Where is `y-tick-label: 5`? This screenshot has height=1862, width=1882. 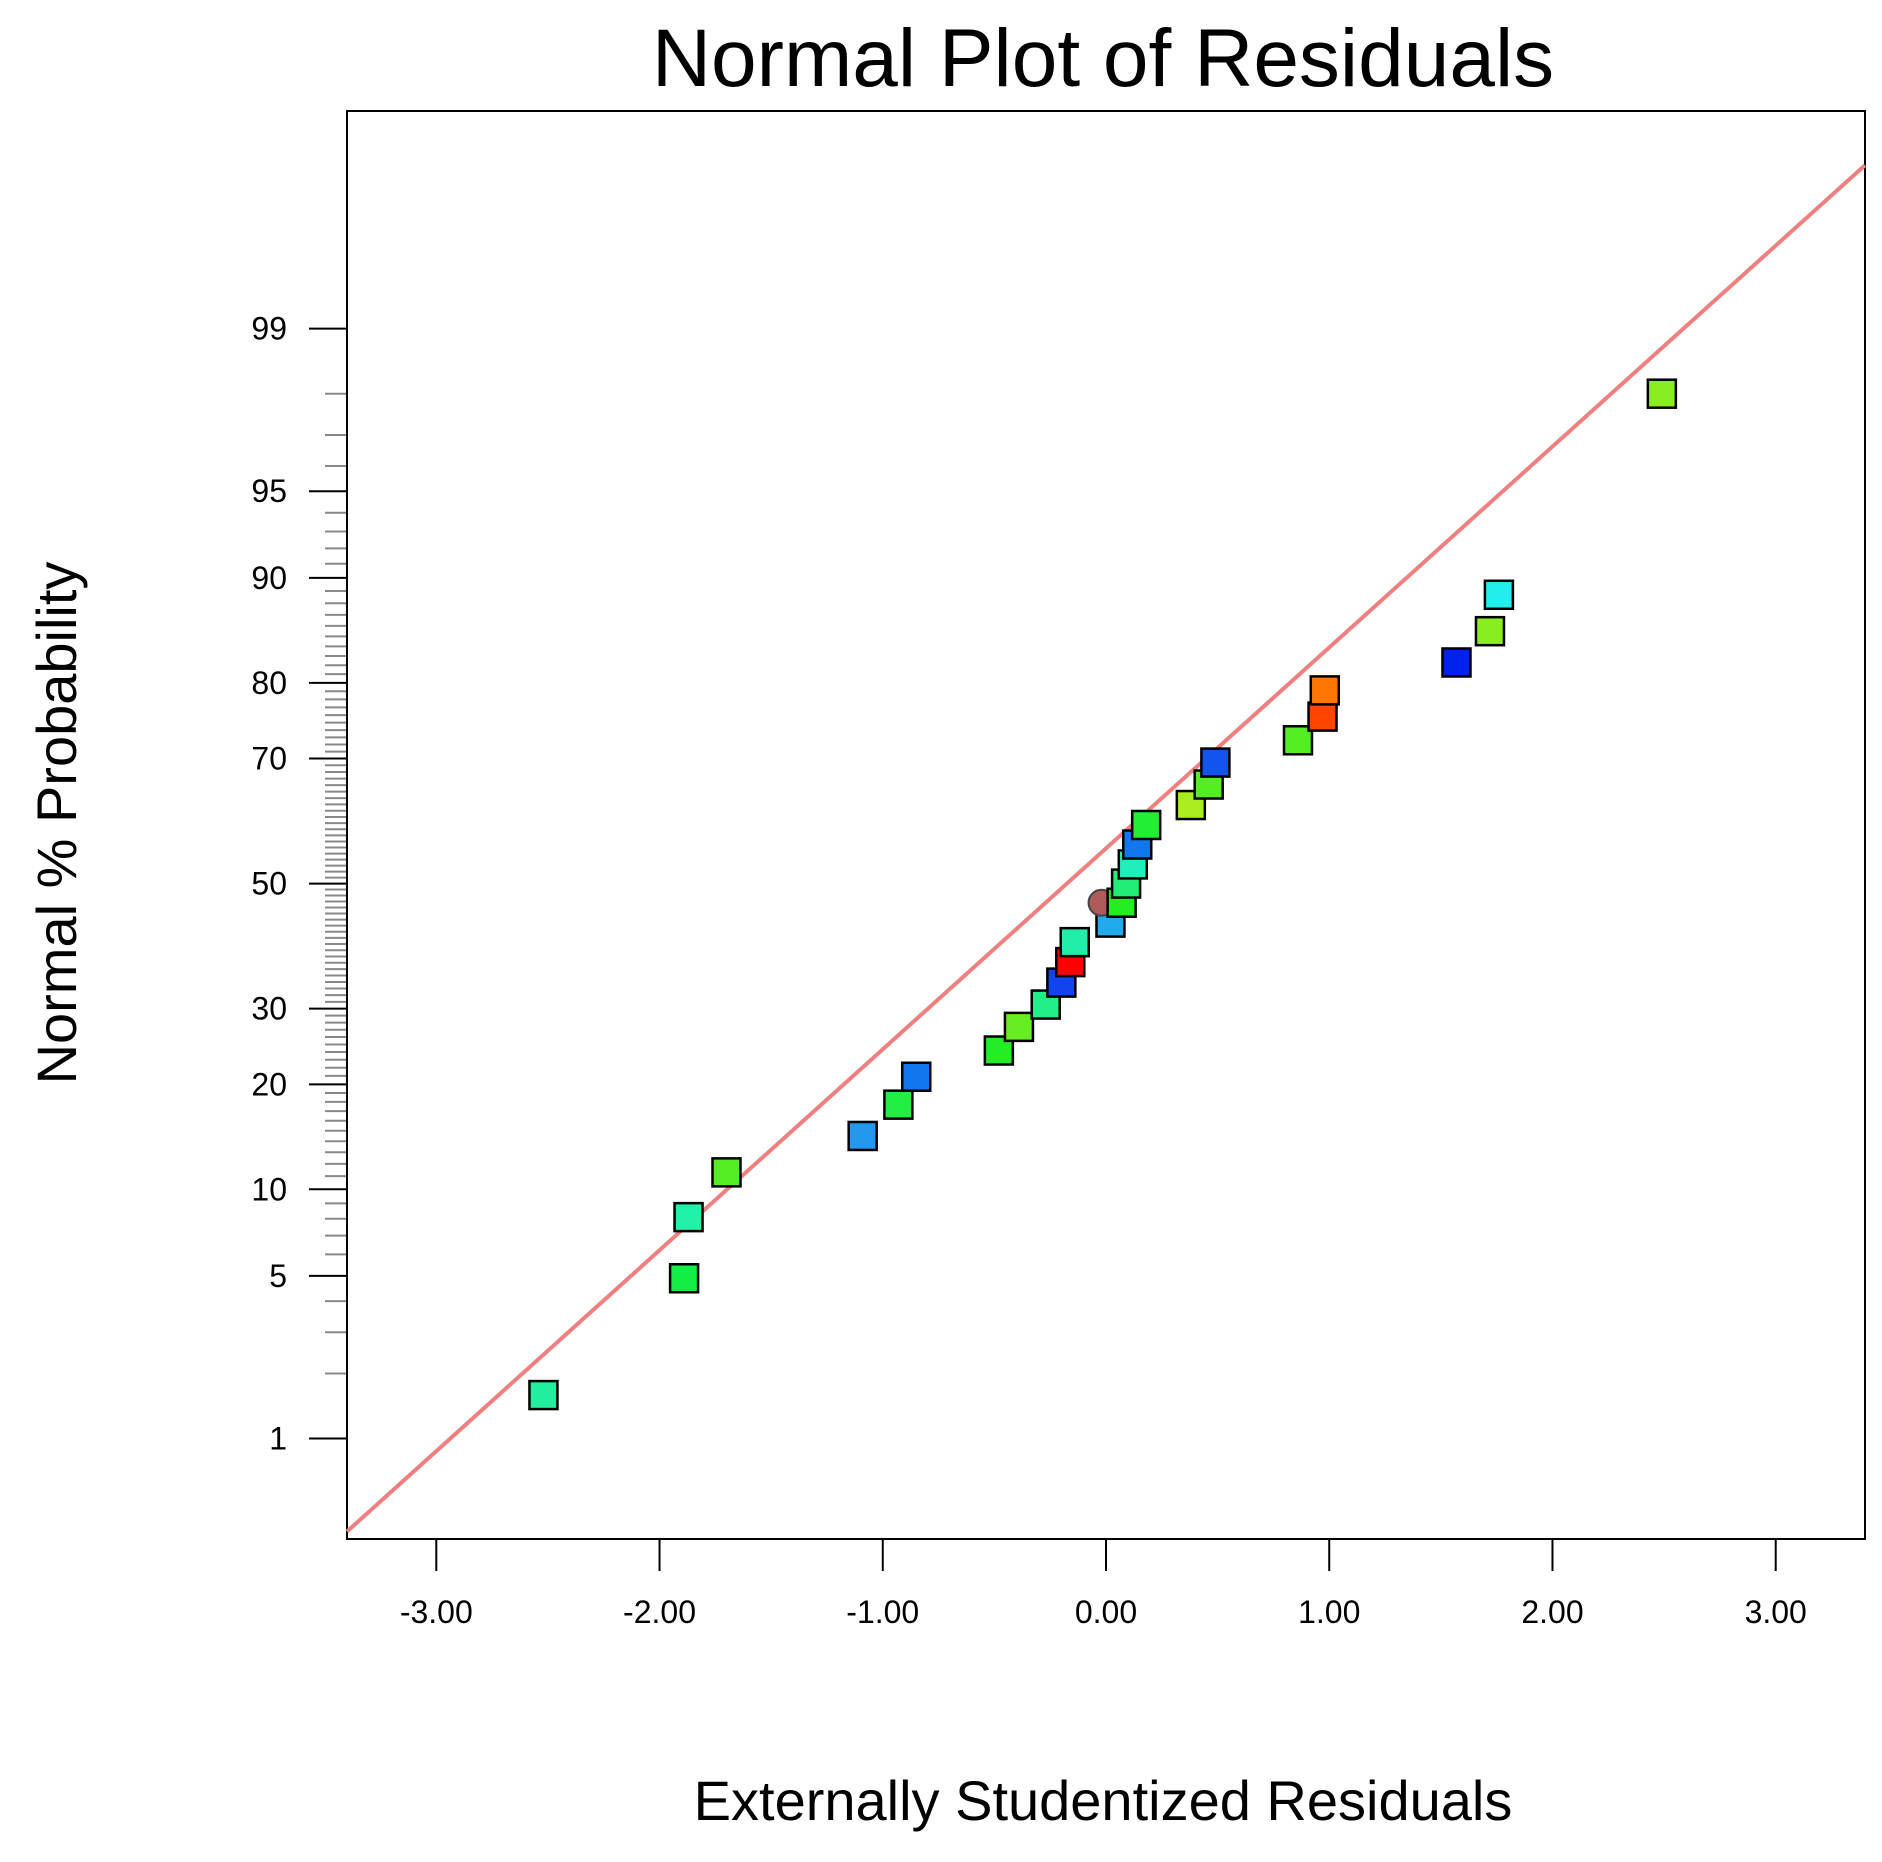 y-tick-label: 5 is located at coordinates (278, 1276).